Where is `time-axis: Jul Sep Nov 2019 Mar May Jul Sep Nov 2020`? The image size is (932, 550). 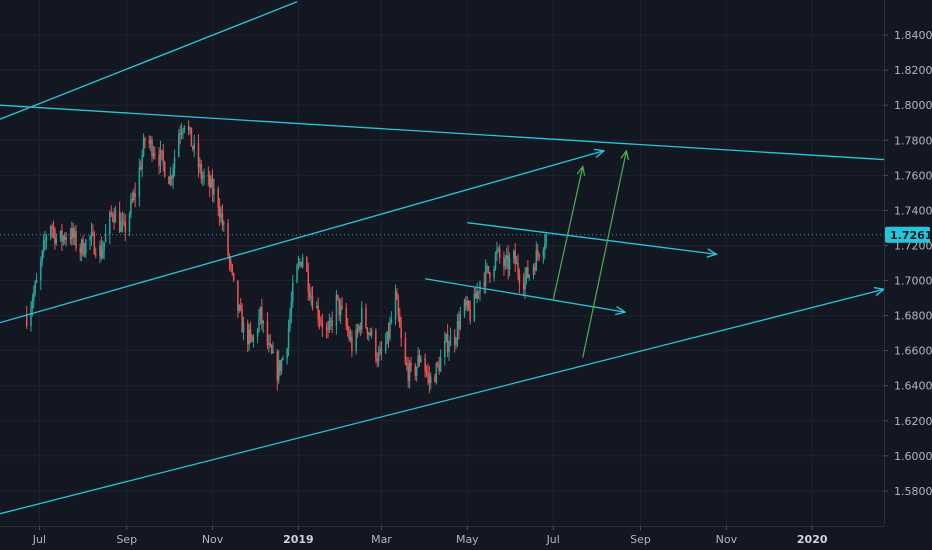
time-axis: Jul Sep Nov 2019 Mar May Jul Sep Nov 2020 is located at coordinates (466, 538).